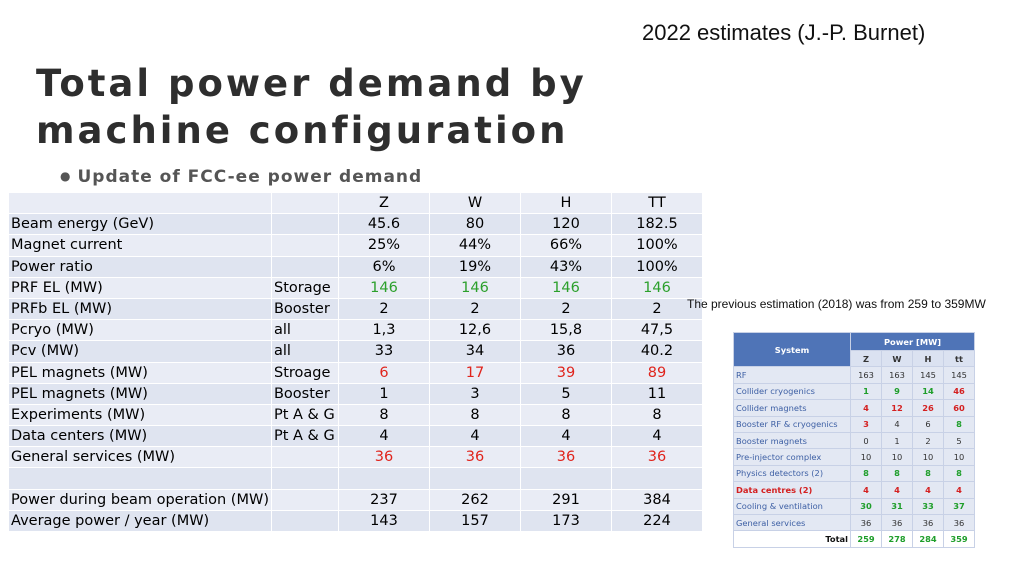 The height and width of the screenshot is (576, 1024). What do you see at coordinates (656, 266) in the screenshot?
I see `table-cell: 100%` at bounding box center [656, 266].